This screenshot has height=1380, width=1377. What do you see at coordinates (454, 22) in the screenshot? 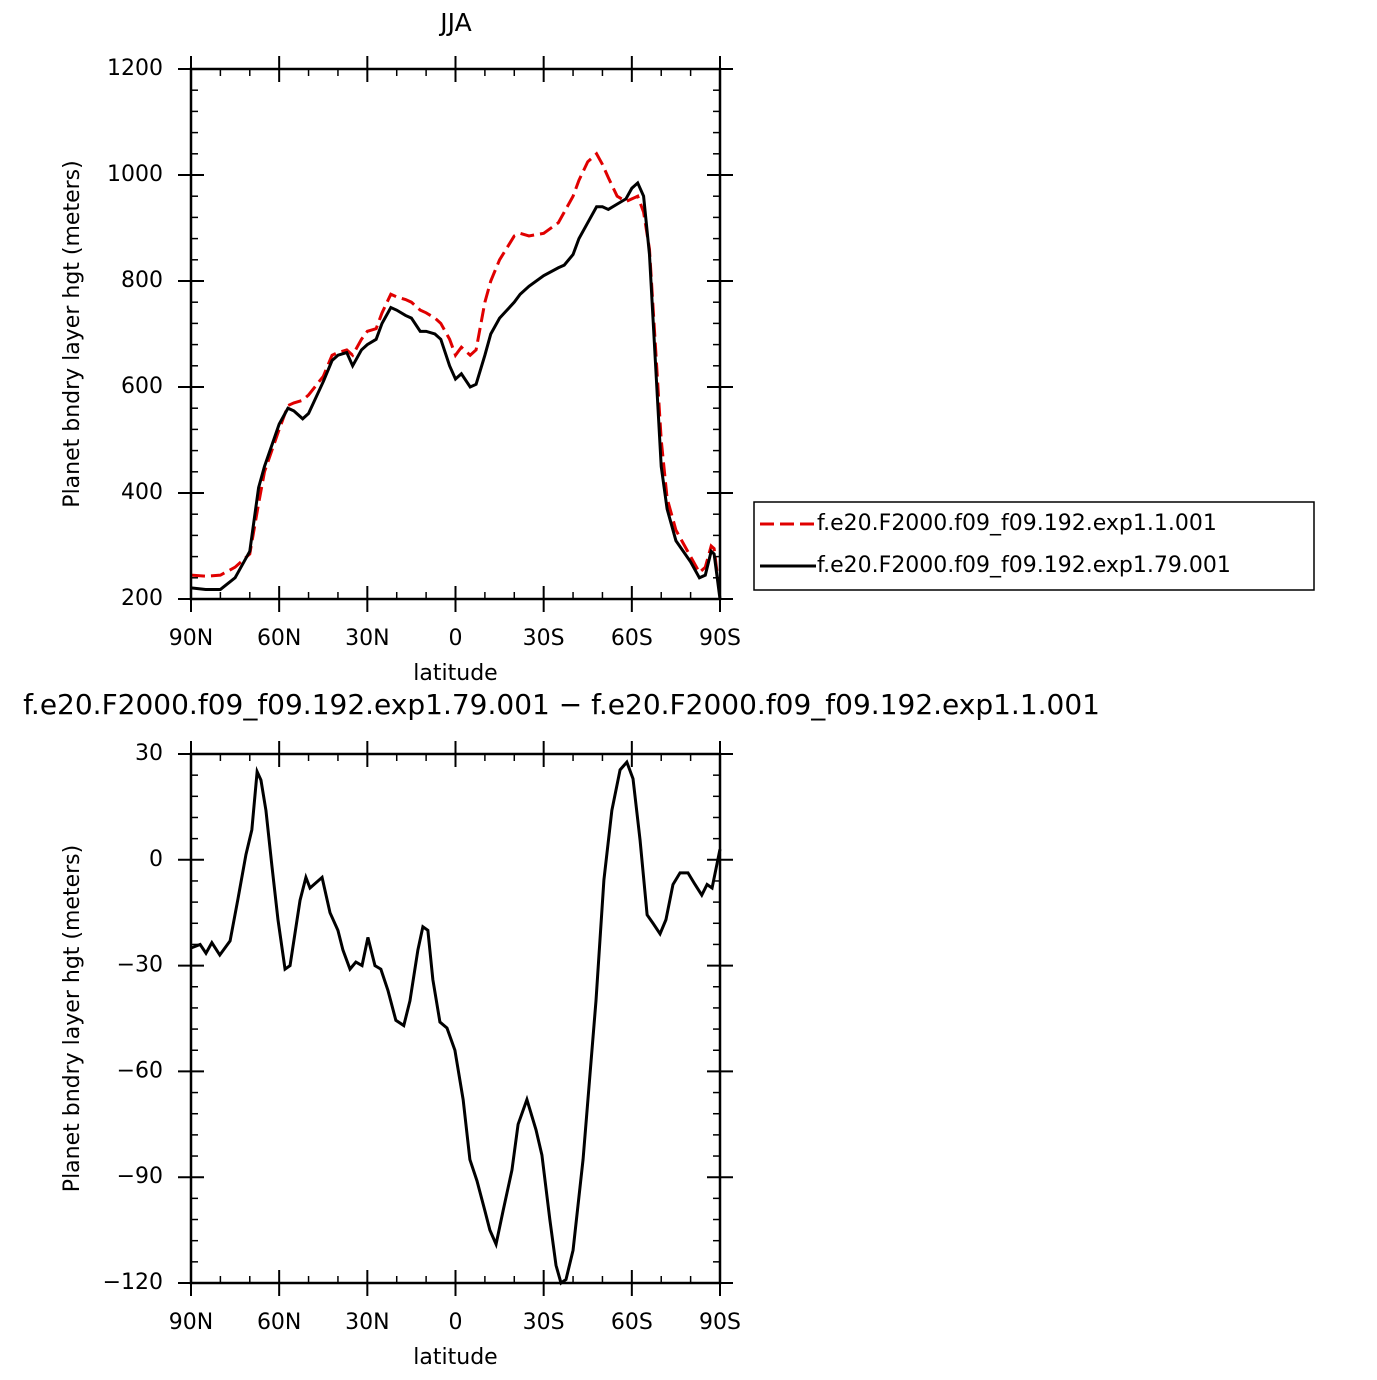
I see `chart-title: JJA` at bounding box center [454, 22].